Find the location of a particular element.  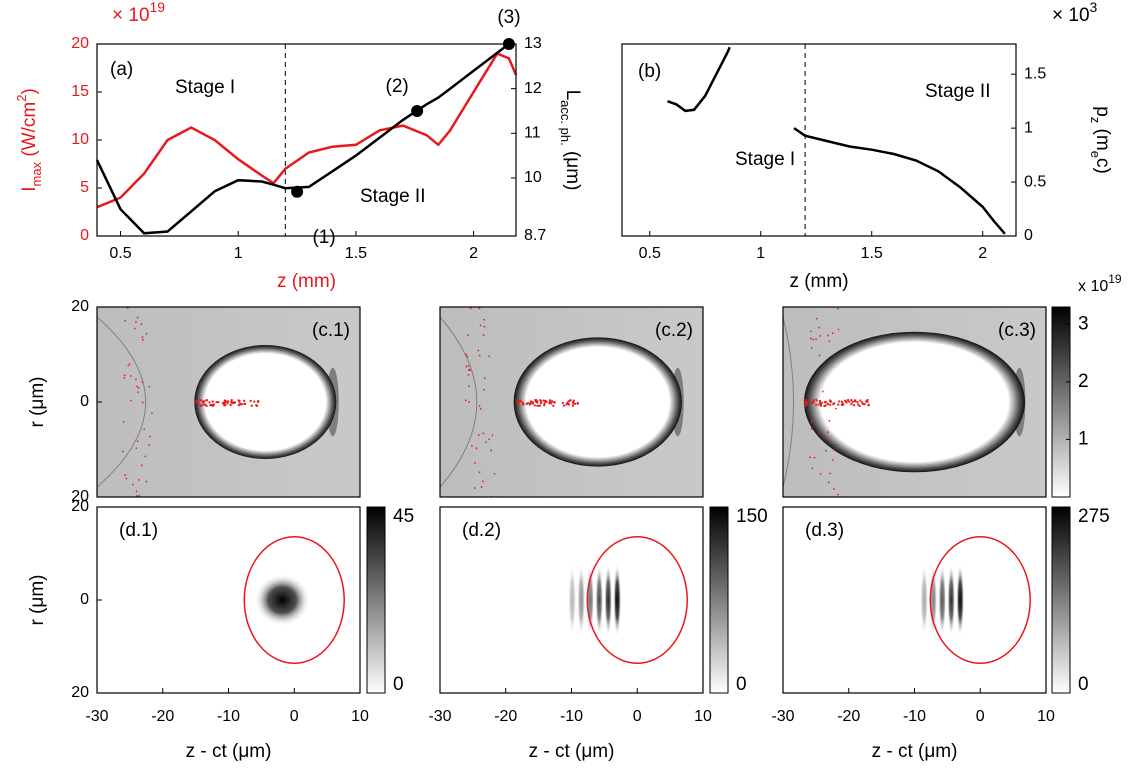

point-label: (3) is located at coordinates (508, 17).